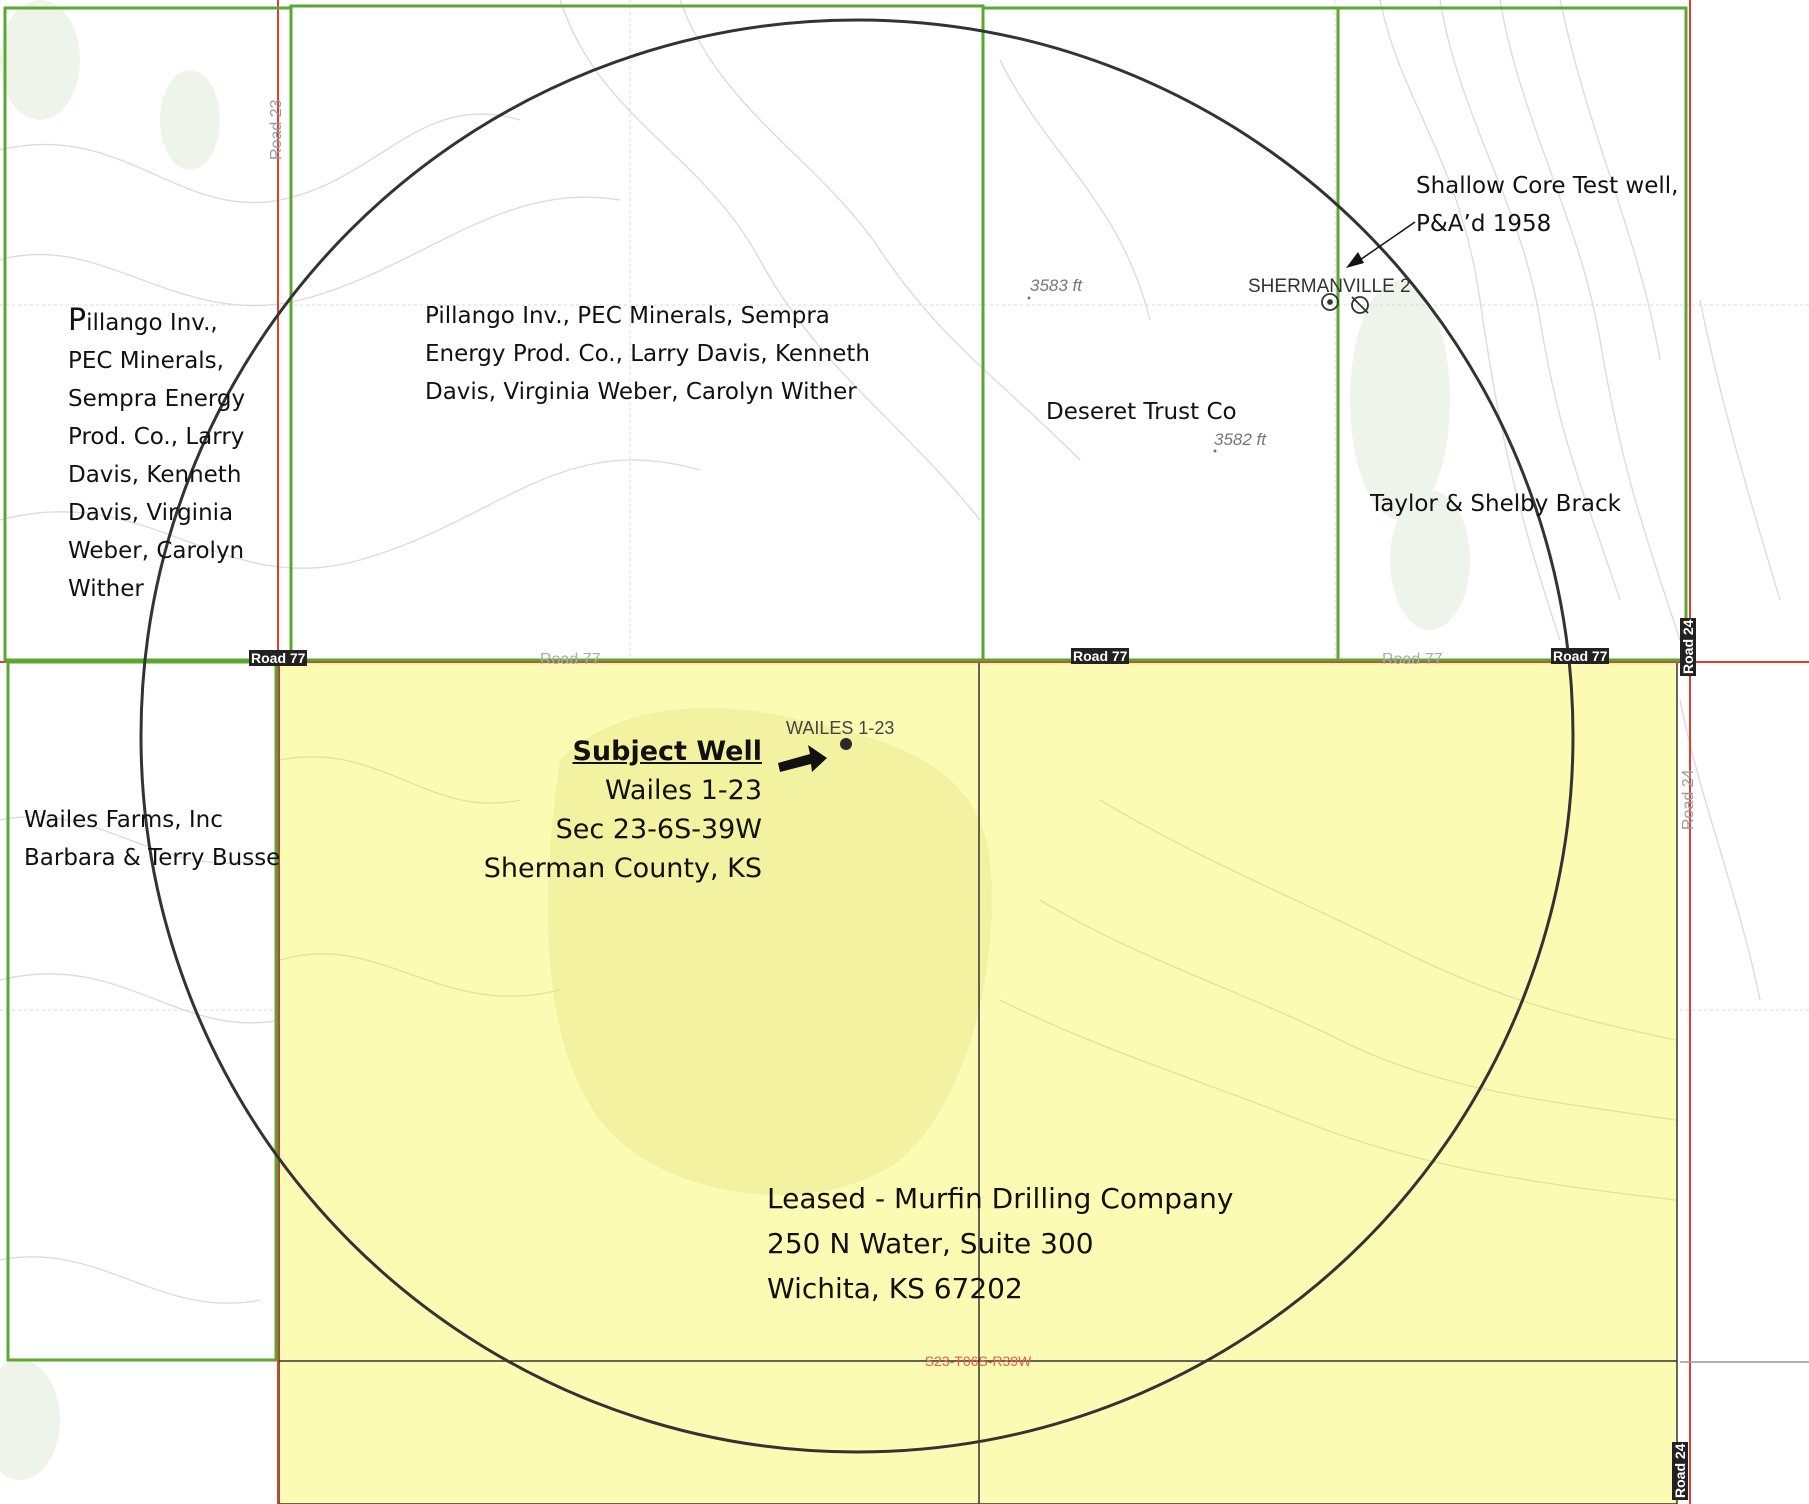  I want to click on owner-nw-far-line1: Pillango Inv.,, so click(156, 322).